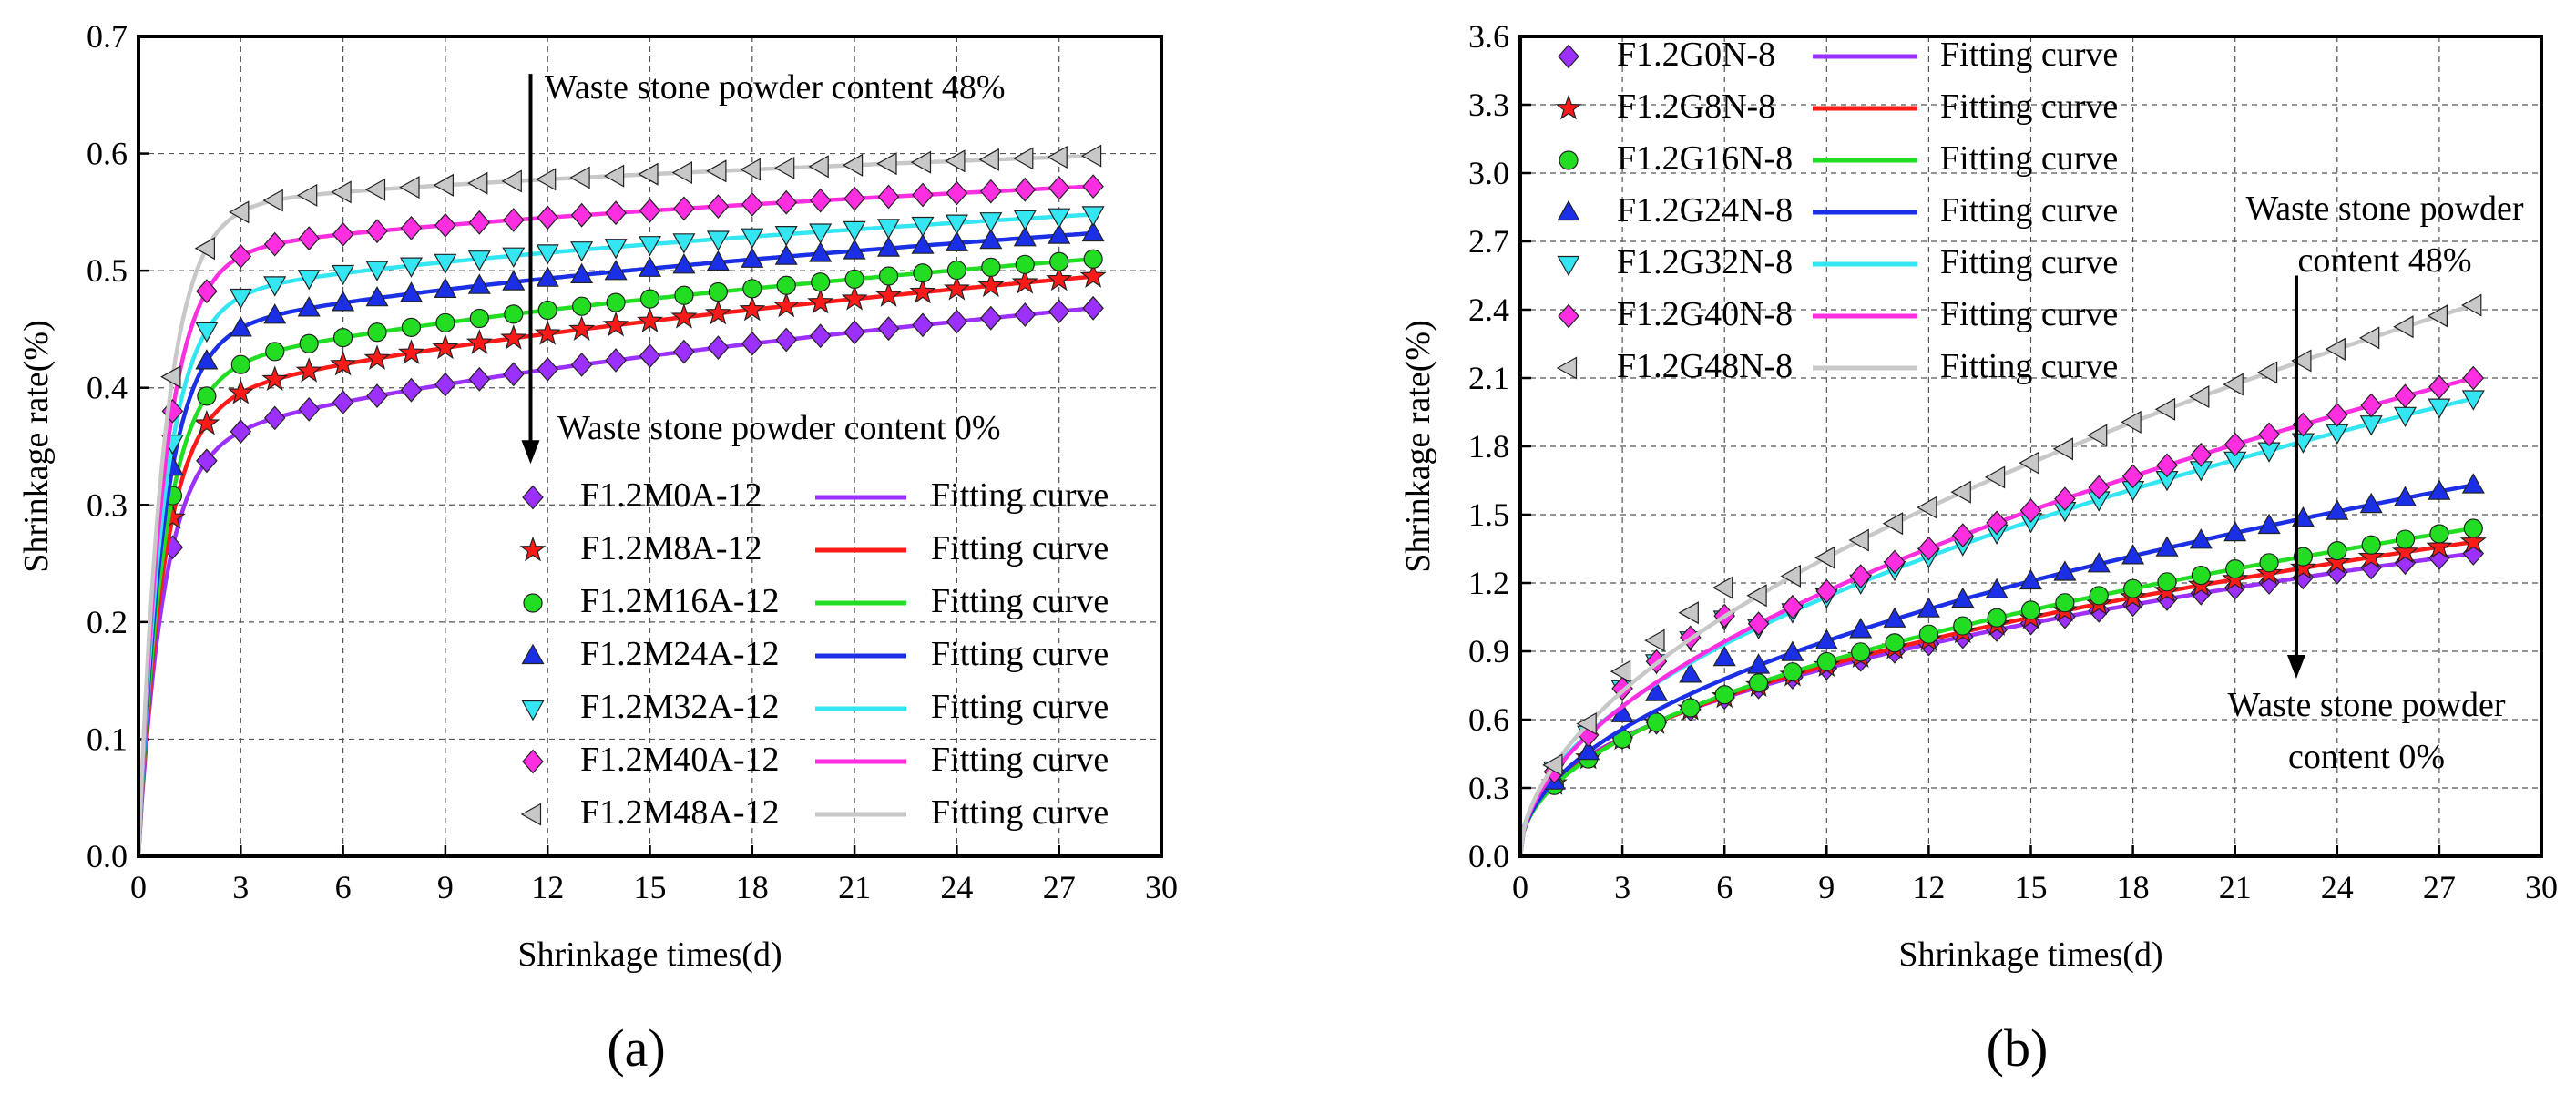 Image resolution: width=2576 pixels, height=1094 pixels. Describe the element at coordinates (107, 505) in the screenshot. I see `y-tick-label: 0.3` at that location.